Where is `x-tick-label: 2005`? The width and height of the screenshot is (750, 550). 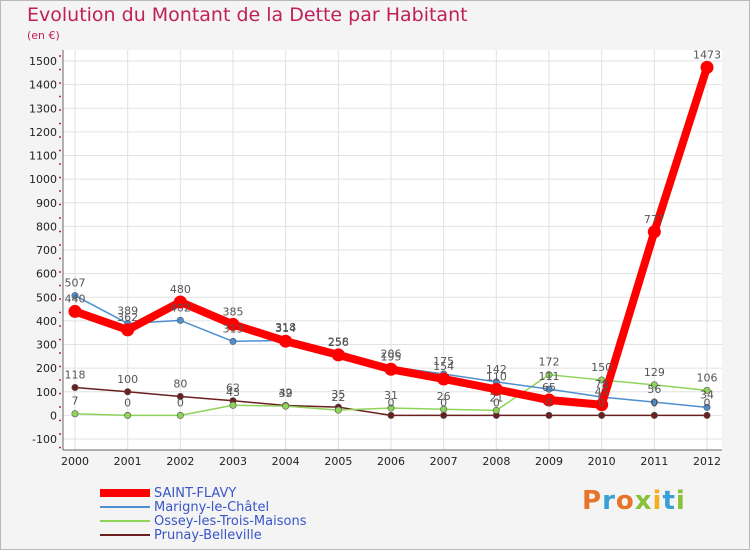 x-tick-label: 2005 is located at coordinates (338, 461).